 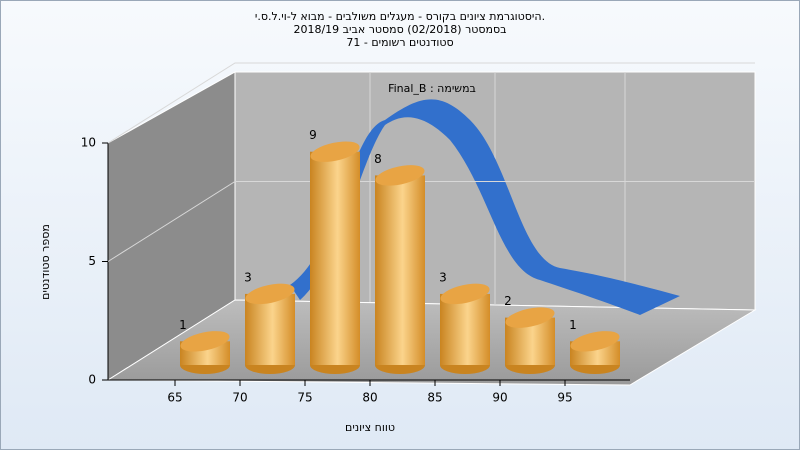 What do you see at coordinates (399, 29) in the screenshot?
I see `chart-subtitle: בסמסטר (02/2018) סמסטר אביב 2018/19` at bounding box center [399, 29].